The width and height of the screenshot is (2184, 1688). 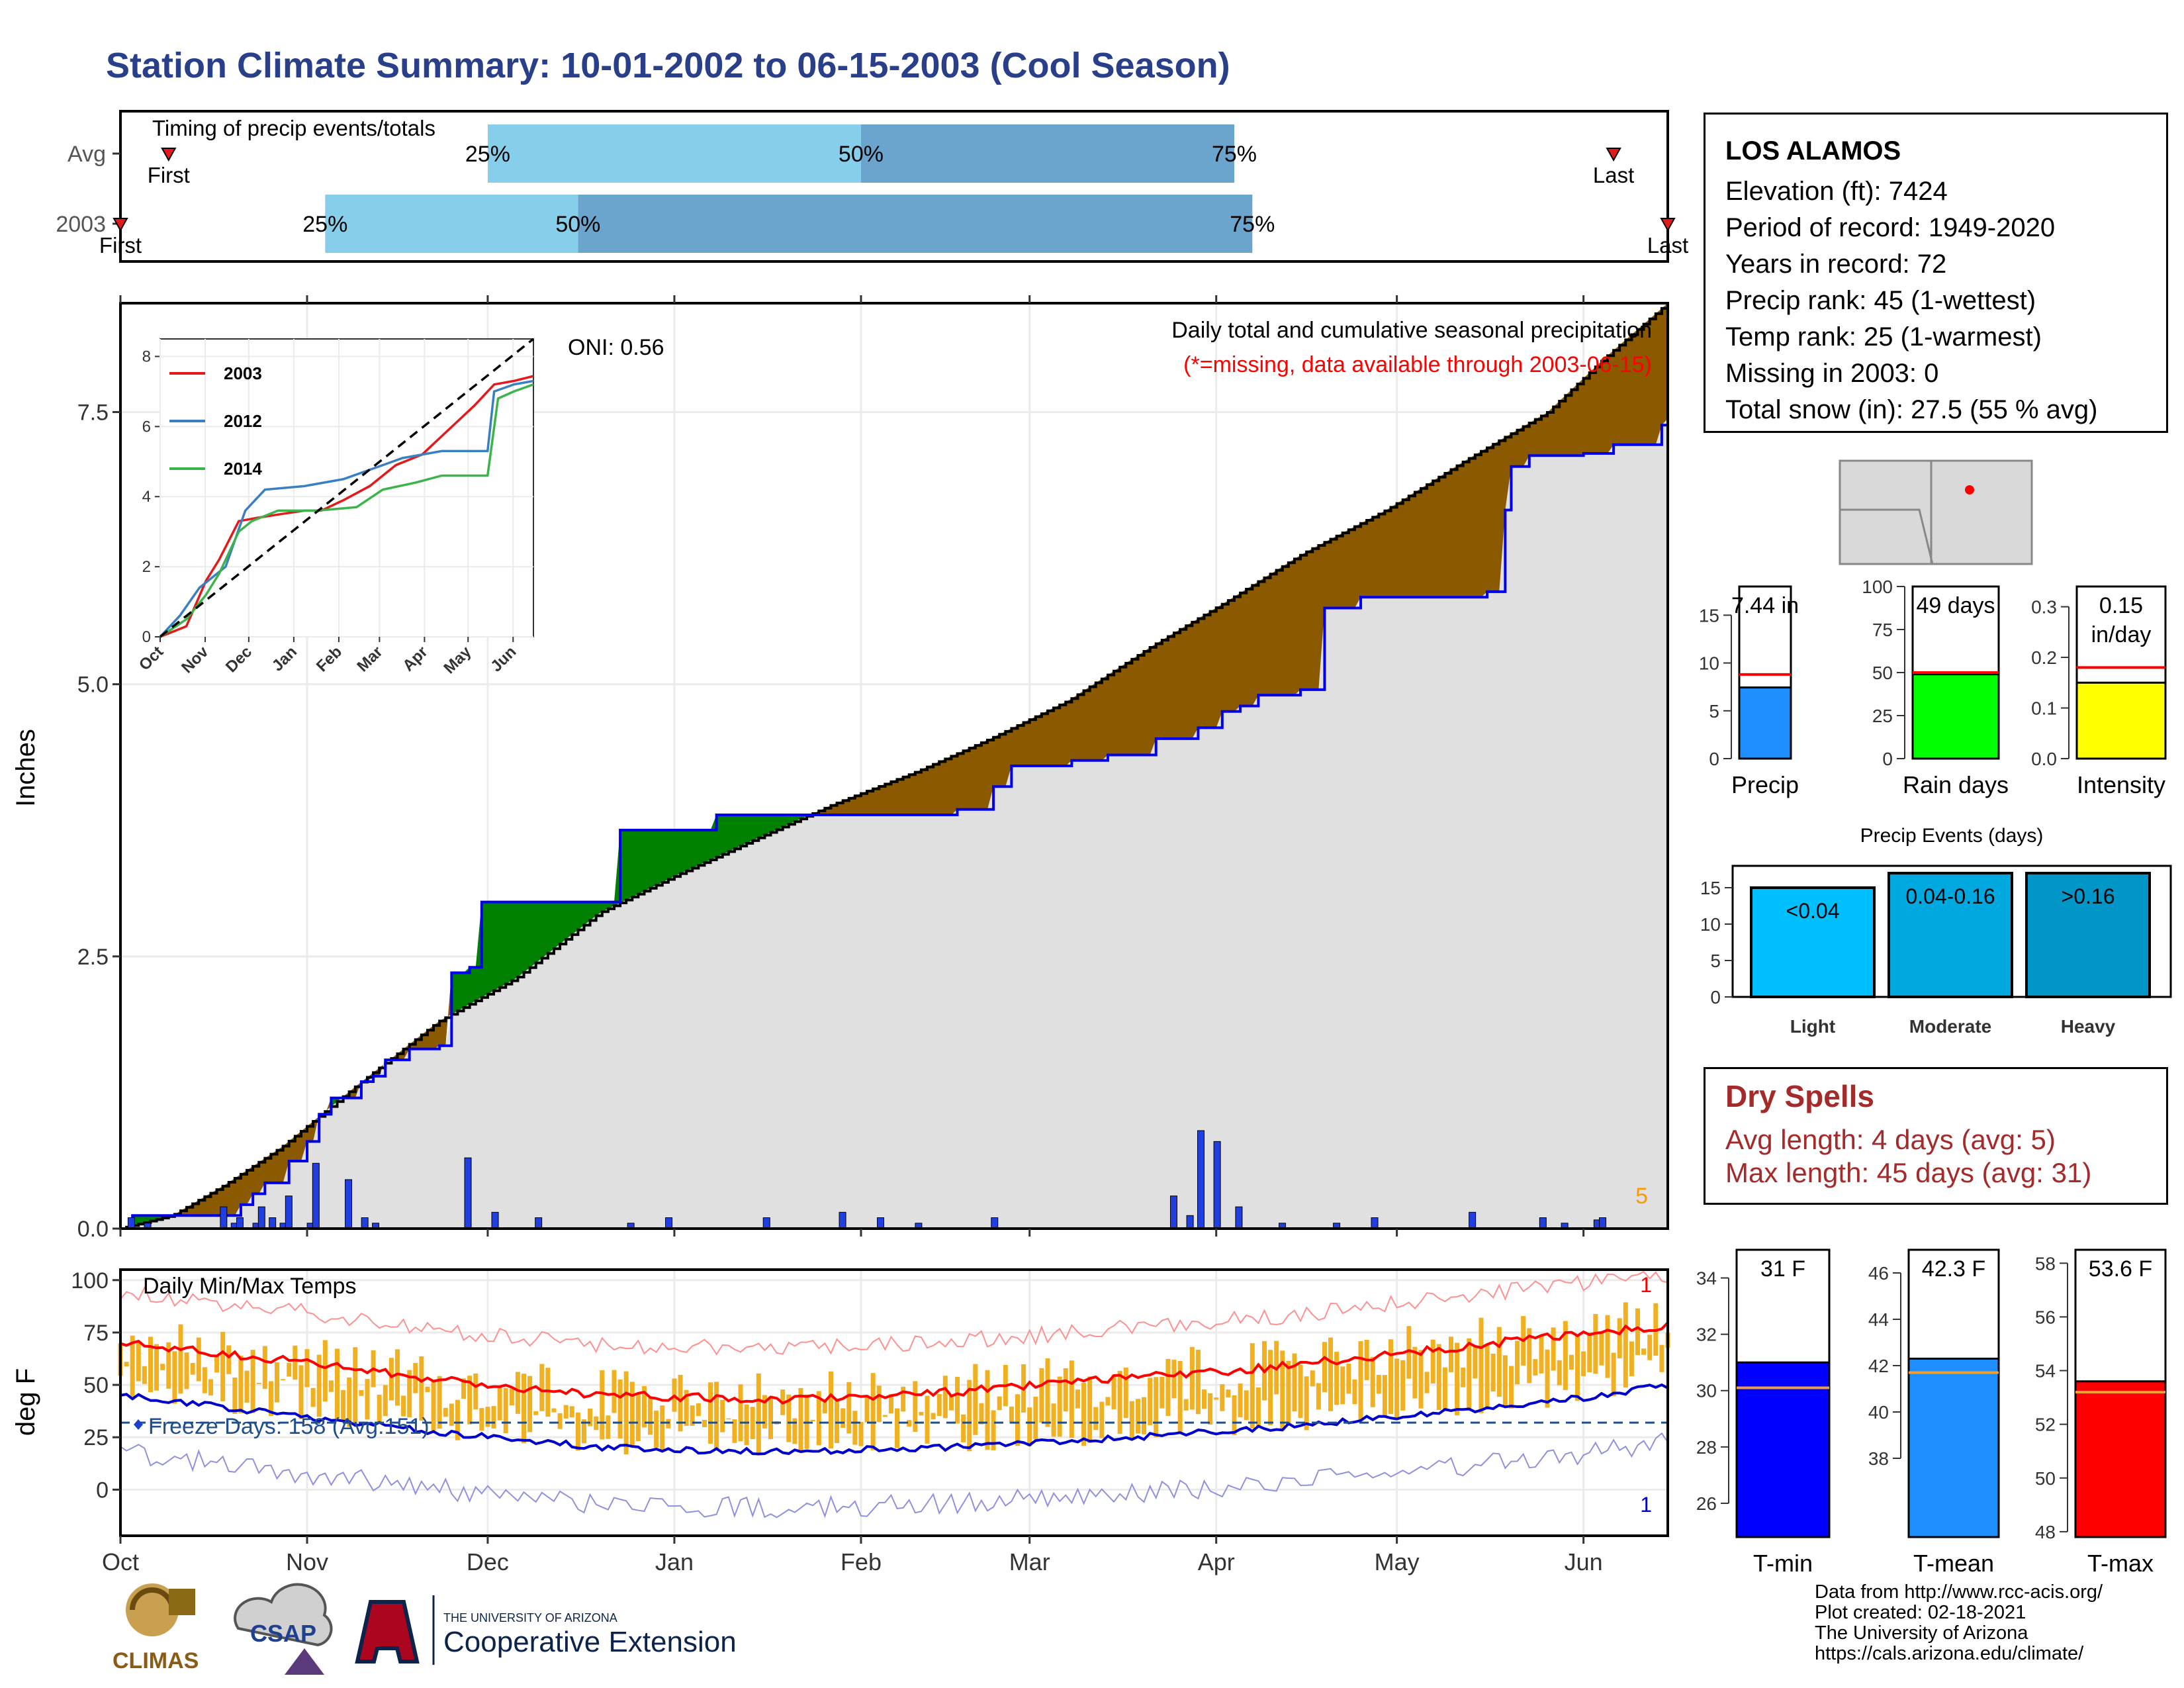 I want to click on station-line: Missing in 2003: 0, so click(x=1832, y=373).